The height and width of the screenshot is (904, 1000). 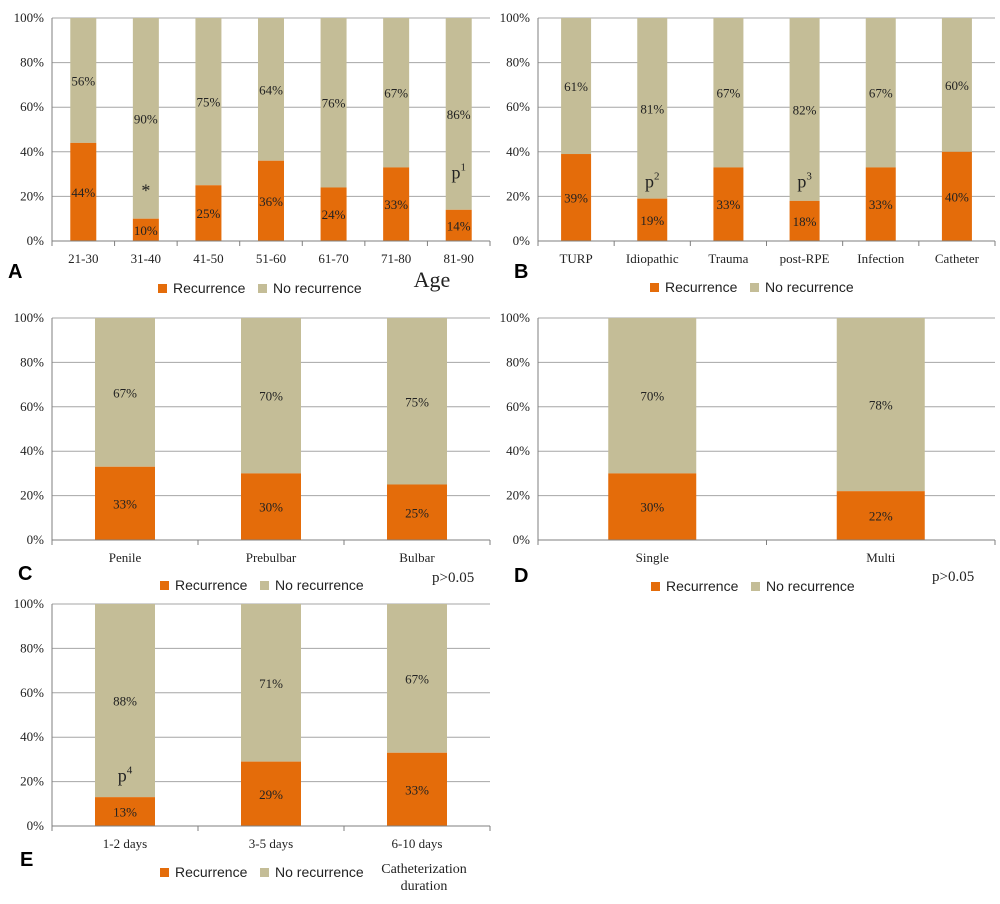 What do you see at coordinates (125, 843) in the screenshot?
I see `x-tick-label: 1-2 days` at bounding box center [125, 843].